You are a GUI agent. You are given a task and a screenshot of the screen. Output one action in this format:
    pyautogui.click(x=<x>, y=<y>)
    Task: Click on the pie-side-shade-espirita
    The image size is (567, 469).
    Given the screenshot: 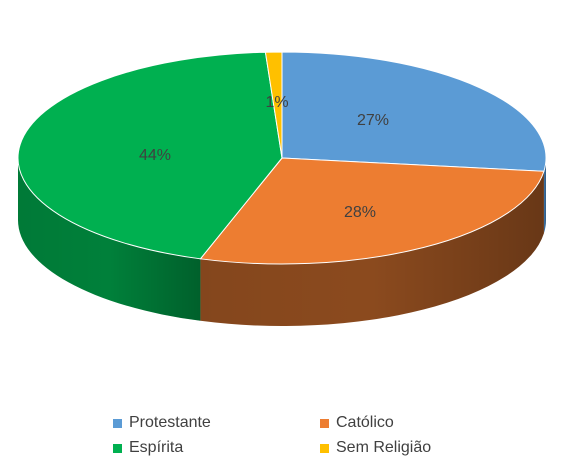 What is the action you would take?
    pyautogui.click(x=109, y=239)
    